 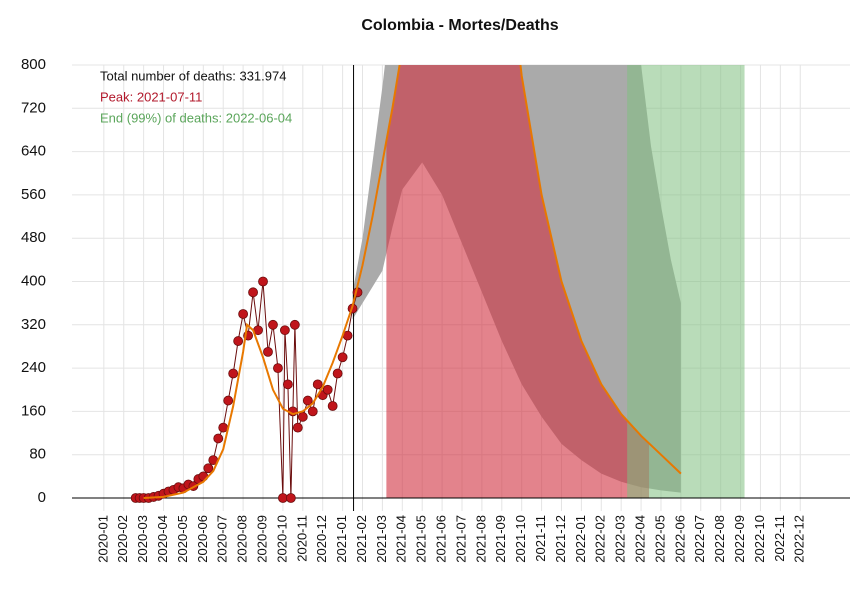 What do you see at coordinates (620, 539) in the screenshot?
I see `x-tick-label: 2022-03` at bounding box center [620, 539].